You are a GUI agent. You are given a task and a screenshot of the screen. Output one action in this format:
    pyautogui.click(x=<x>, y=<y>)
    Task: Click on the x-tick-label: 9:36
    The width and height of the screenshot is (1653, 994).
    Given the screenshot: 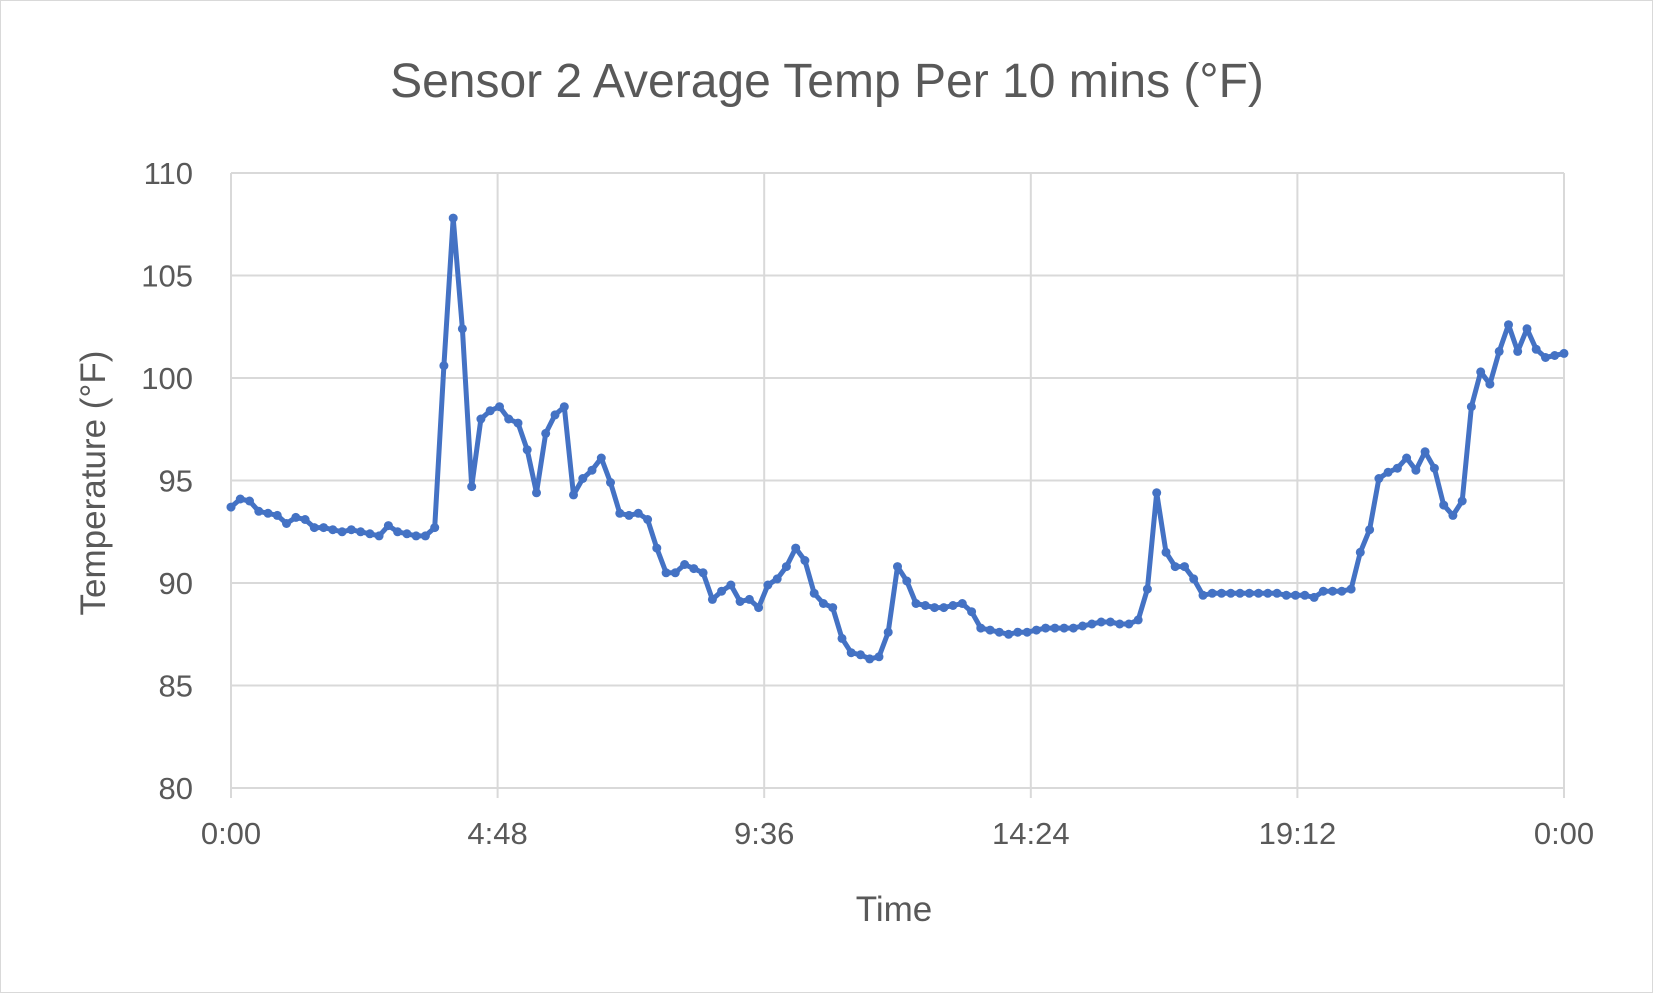 What is the action you would take?
    pyautogui.click(x=764, y=833)
    